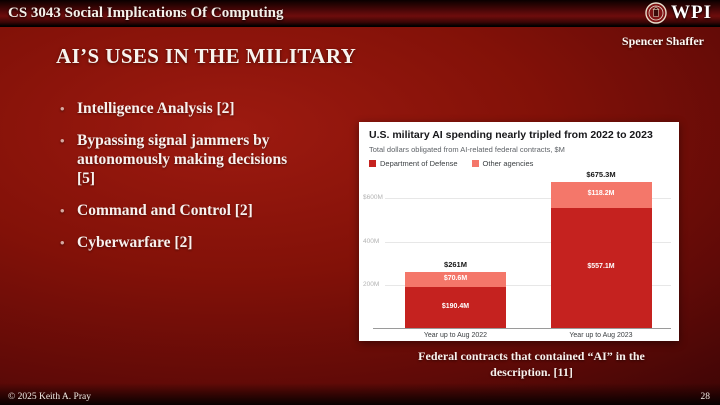 Image resolution: width=720 pixels, height=405 pixels. Describe the element at coordinates (178, 243) in the screenshot. I see `bullet-item: Cyberwarfare [2]` at that location.